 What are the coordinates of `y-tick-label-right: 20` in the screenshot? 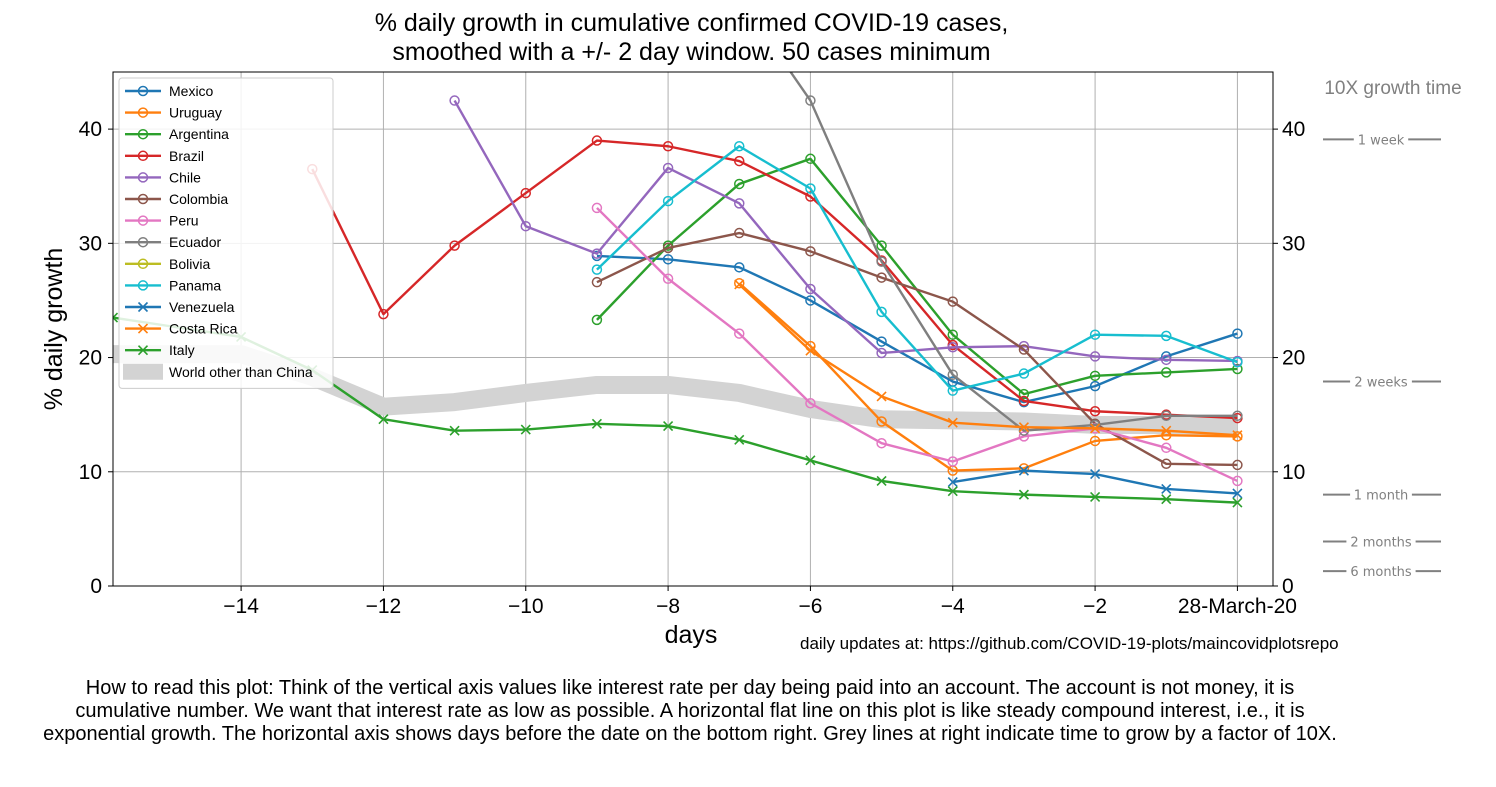 It's located at (1293, 358).